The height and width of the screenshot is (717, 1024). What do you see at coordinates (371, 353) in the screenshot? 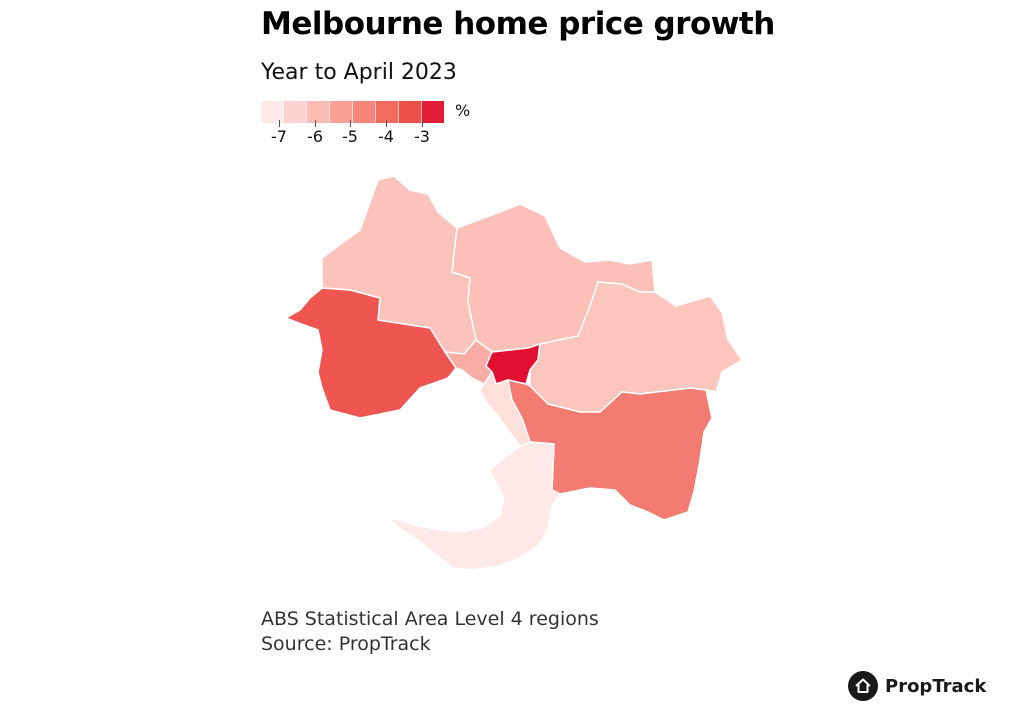
I see `region-west` at bounding box center [371, 353].